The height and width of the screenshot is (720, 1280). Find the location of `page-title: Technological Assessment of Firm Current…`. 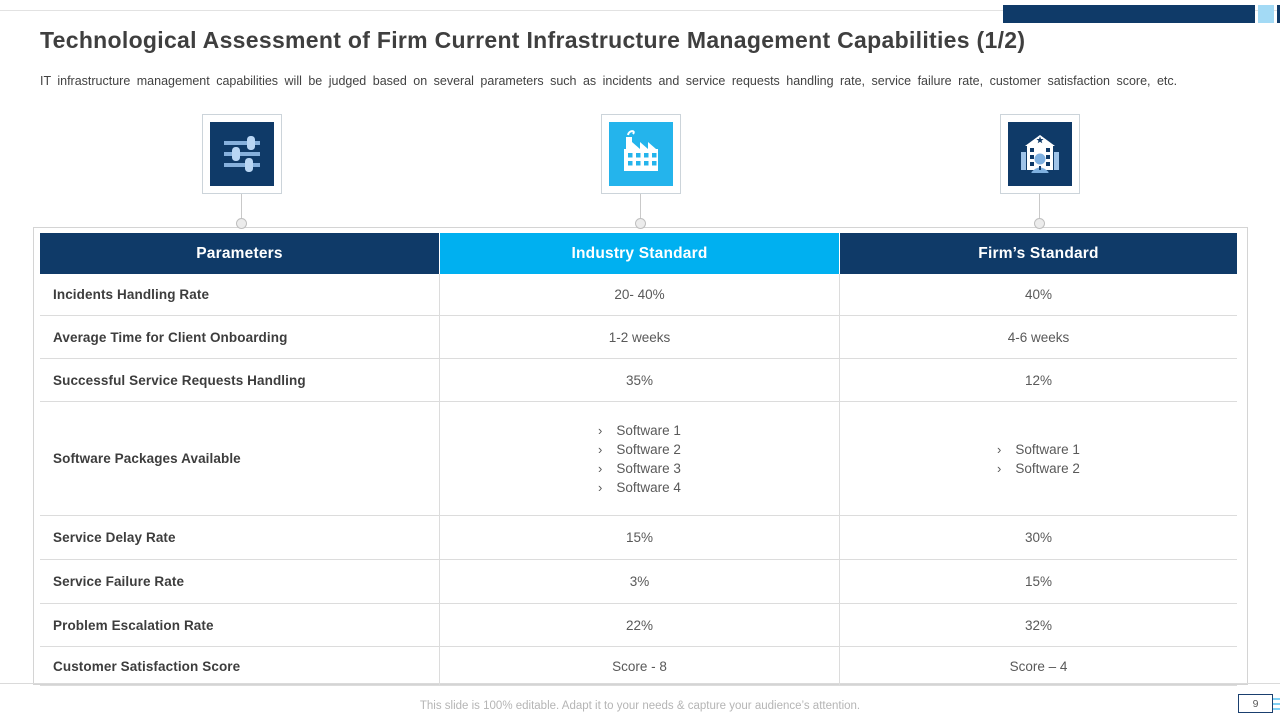

page-title: Technological Assessment of Firm Current… is located at coordinates (533, 40).